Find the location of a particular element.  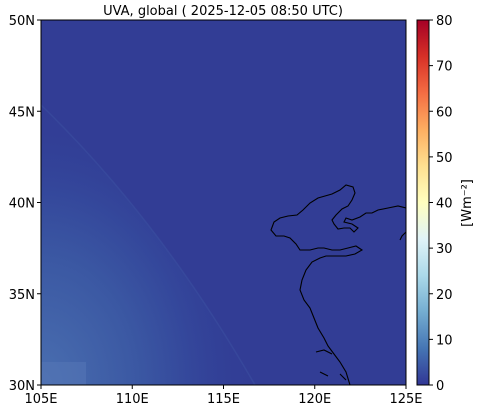

colorbar-label: [Wm⁻²] is located at coordinates (467, 203).